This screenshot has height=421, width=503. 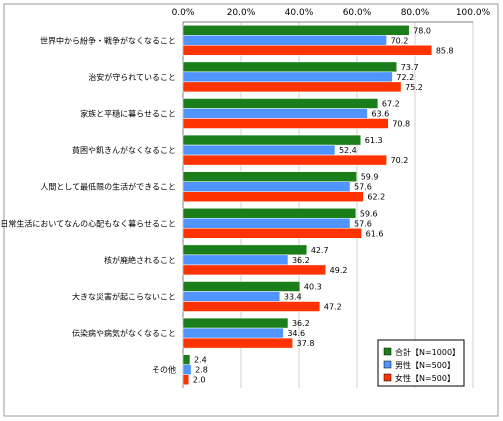 What do you see at coordinates (164, 370) in the screenshot?
I see `category-label: その他` at bounding box center [164, 370].